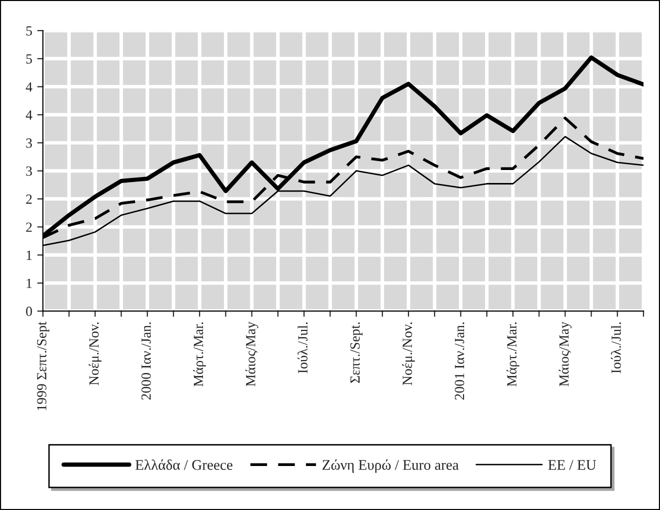  I want to click on legend-label: Ελλάδα / Greece, so click(183, 464).